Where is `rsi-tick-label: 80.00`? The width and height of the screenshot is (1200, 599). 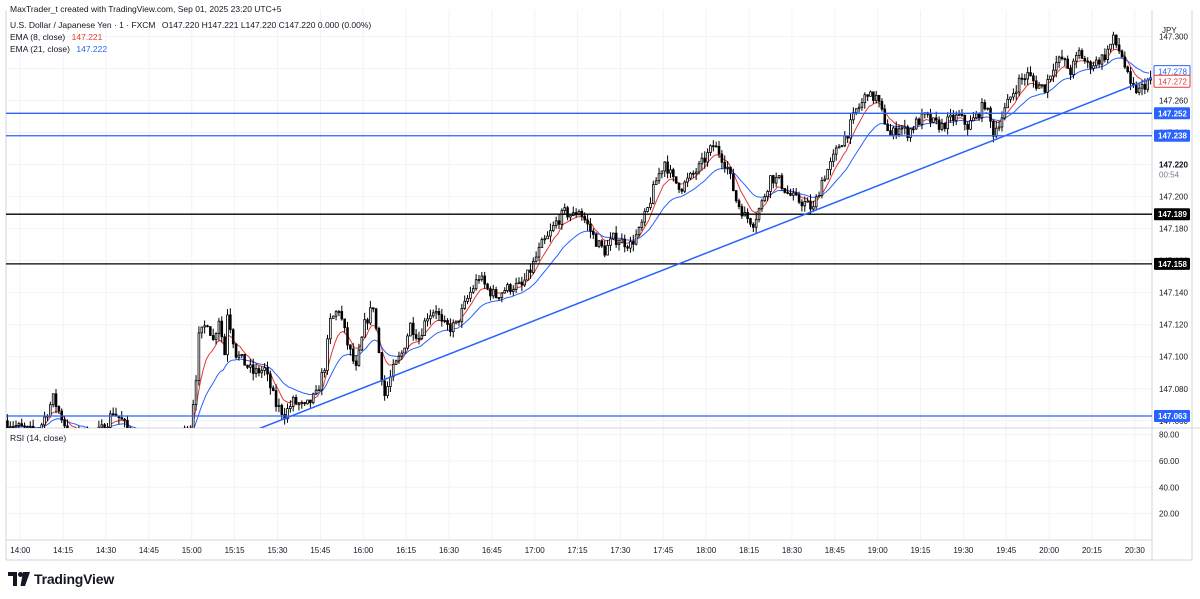
rsi-tick-label: 80.00 is located at coordinates (1169, 435).